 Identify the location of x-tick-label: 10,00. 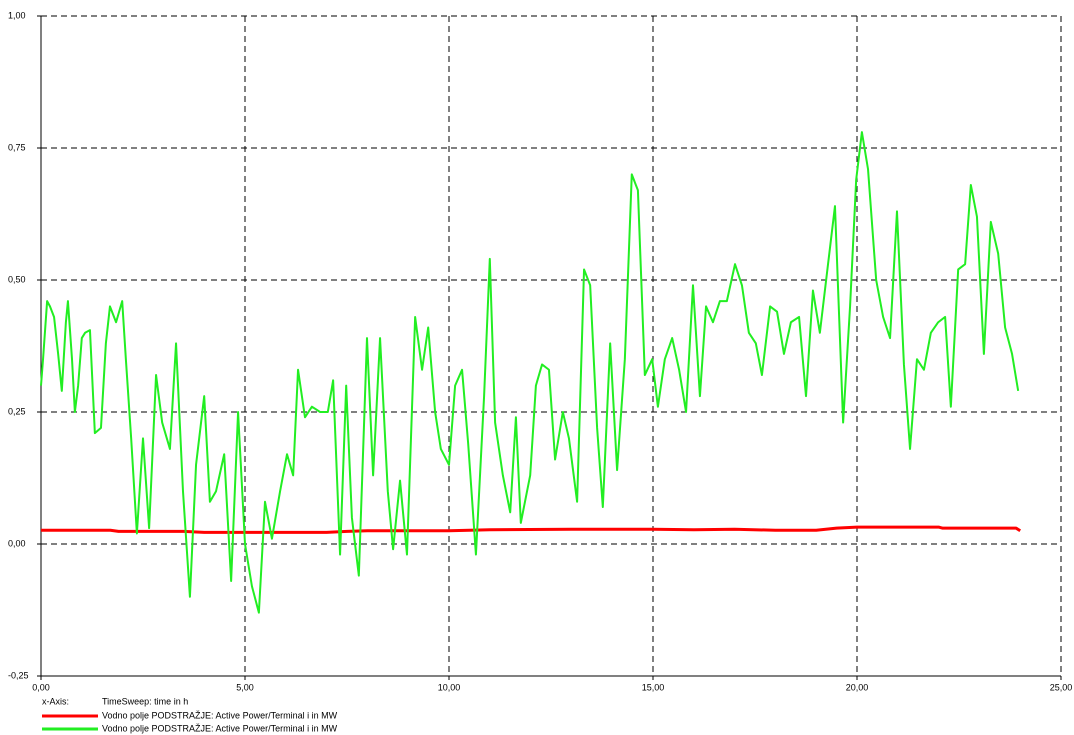
(449, 687).